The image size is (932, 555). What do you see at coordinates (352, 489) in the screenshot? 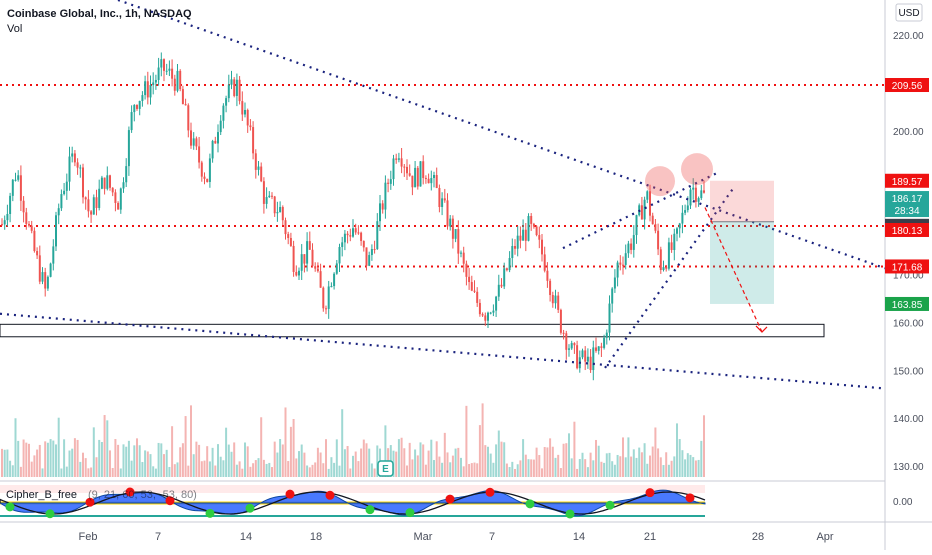
I see `indicator-band` at bounding box center [352, 489].